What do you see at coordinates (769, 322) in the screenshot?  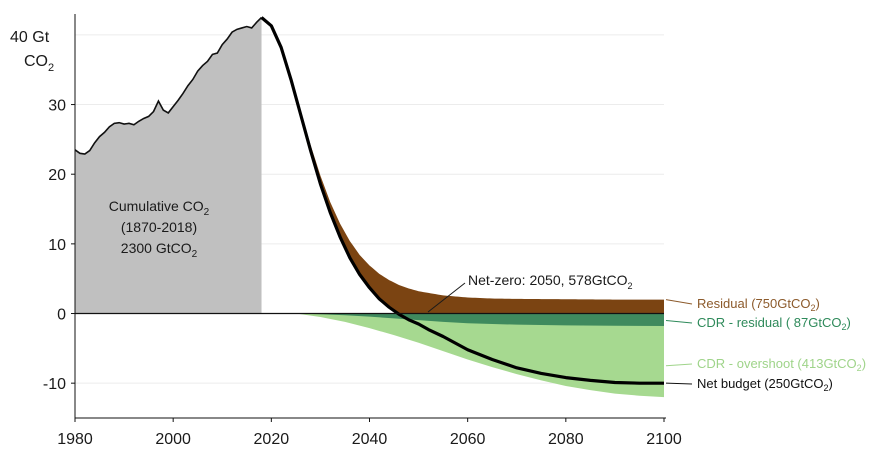 I see `legend-label-text: CDR - residual ( 87GtCO` at bounding box center [769, 322].